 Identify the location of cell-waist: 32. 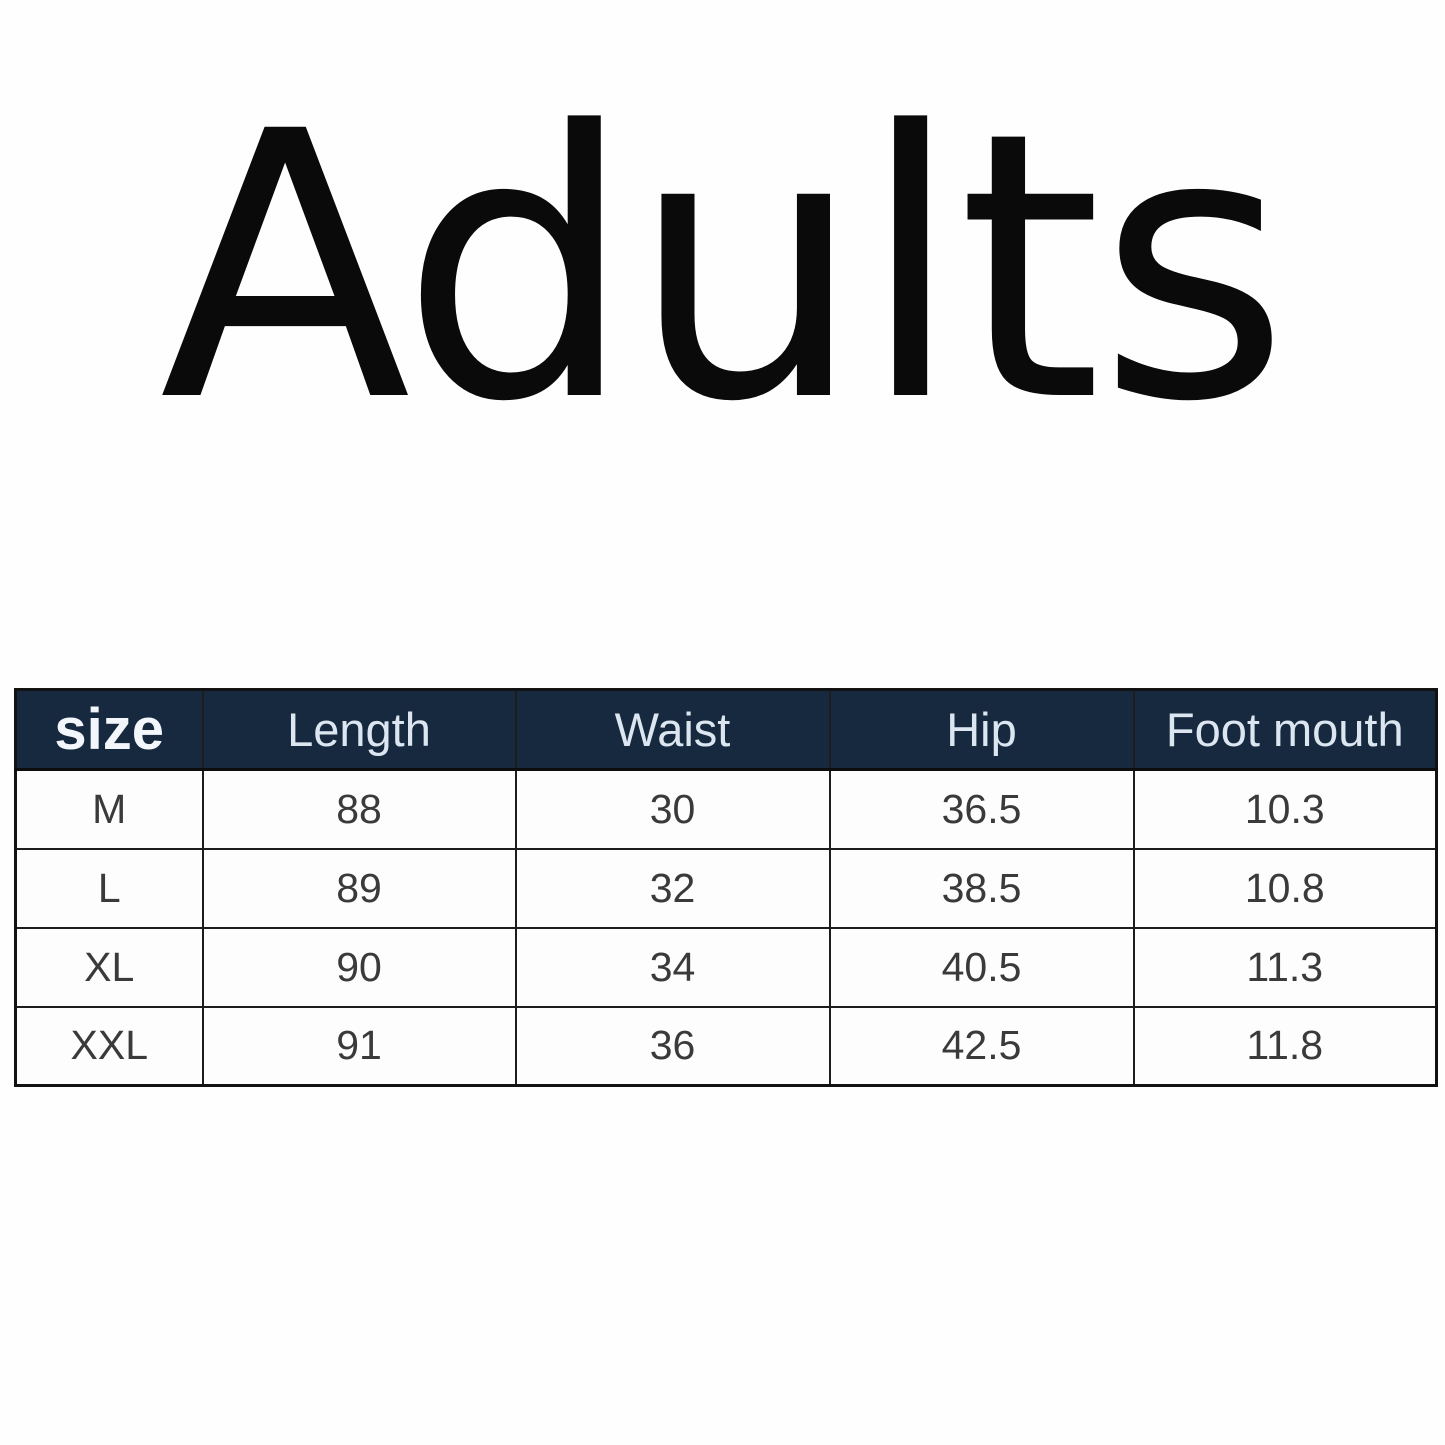
(672, 888).